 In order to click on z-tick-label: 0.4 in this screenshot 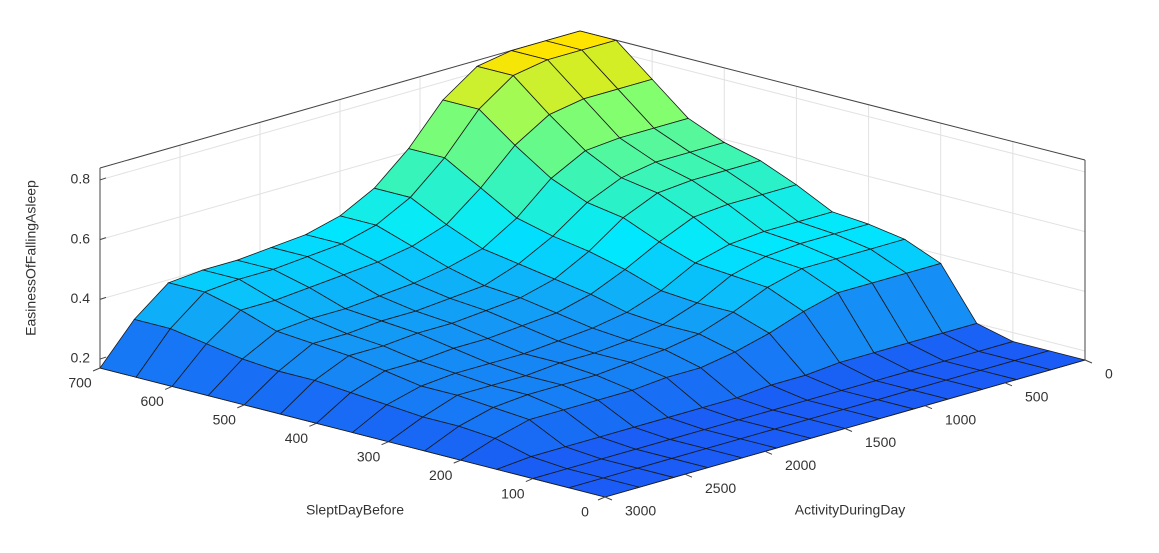, I will do `click(81, 298)`.